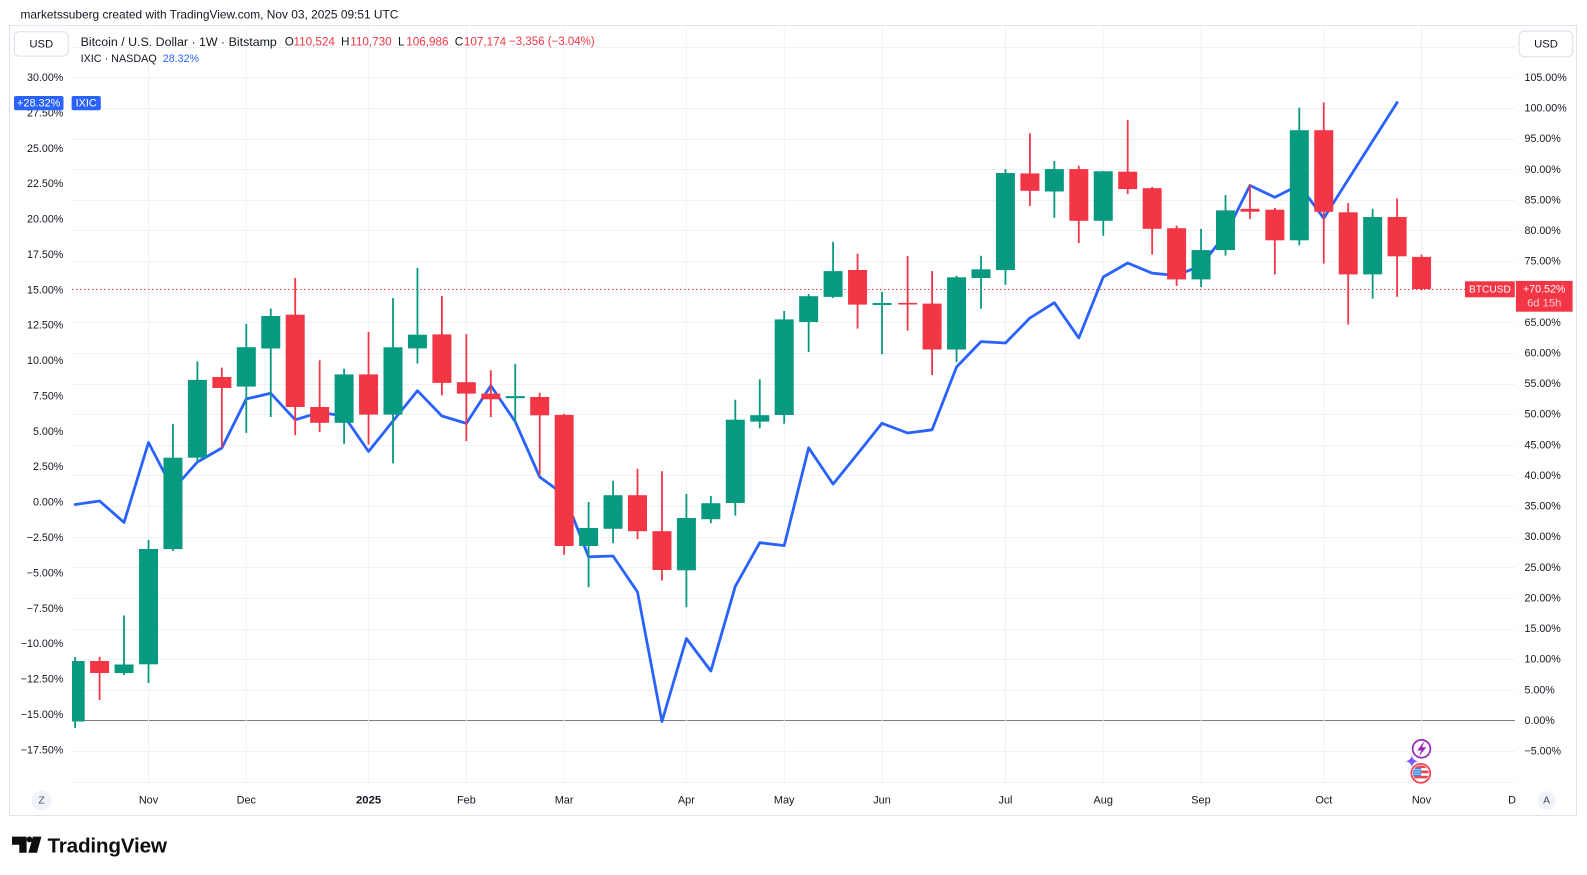 The image size is (1587, 875). I want to click on svg-text: +28.32%, so click(39, 104).